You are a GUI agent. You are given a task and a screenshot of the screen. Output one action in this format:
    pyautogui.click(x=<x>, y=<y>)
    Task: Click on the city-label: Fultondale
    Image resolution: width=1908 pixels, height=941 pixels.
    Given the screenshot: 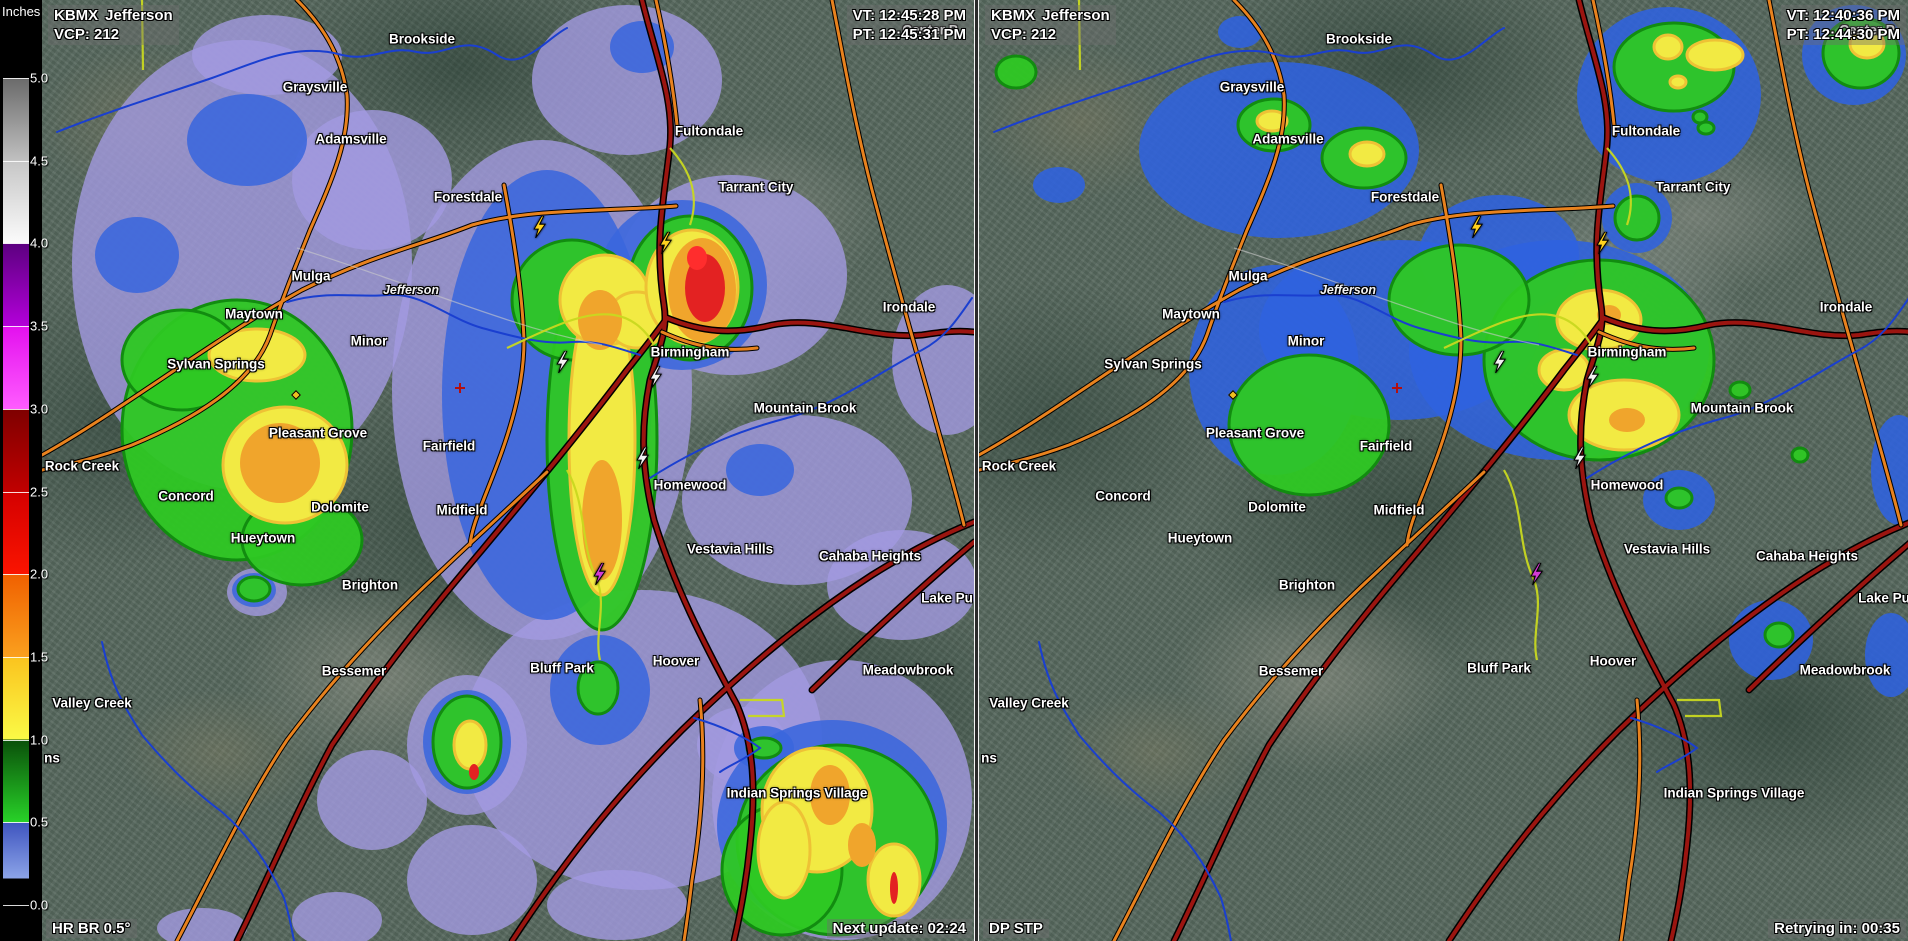 What is the action you would take?
    pyautogui.click(x=1646, y=131)
    